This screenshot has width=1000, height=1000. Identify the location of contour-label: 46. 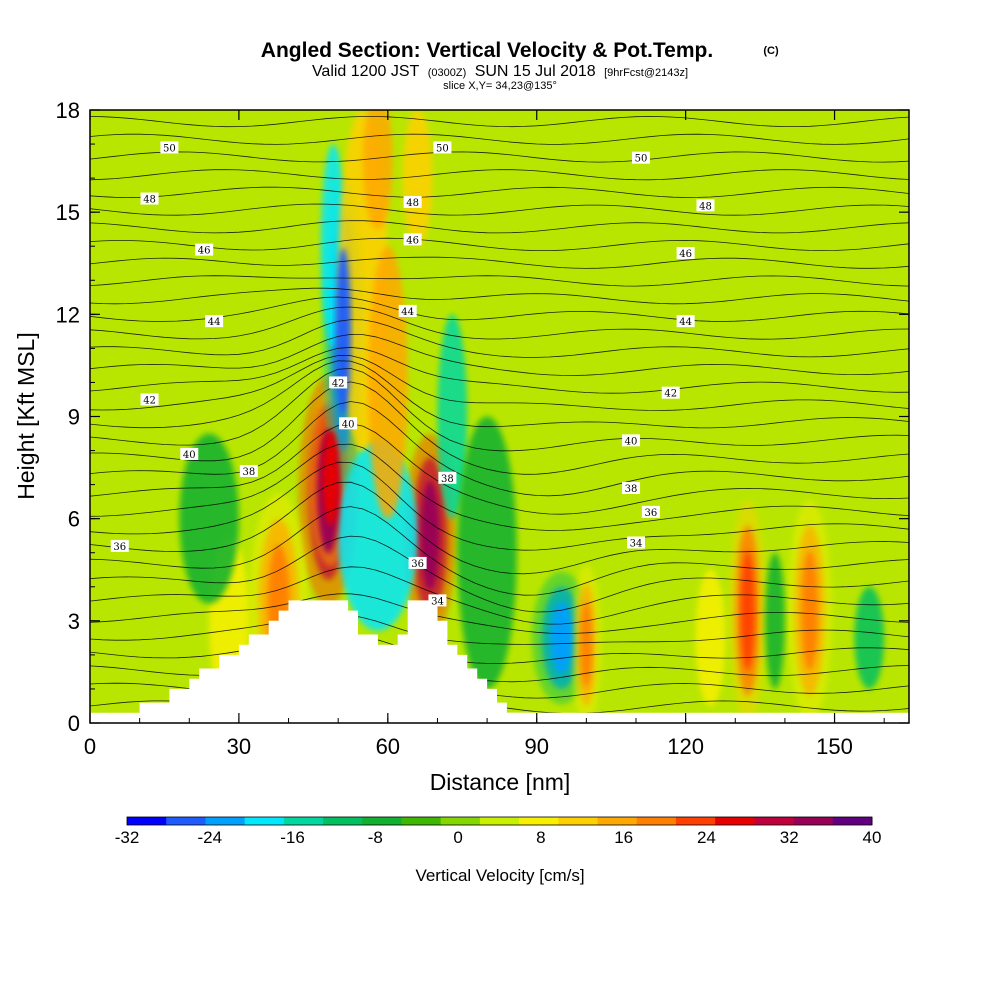
(204, 250).